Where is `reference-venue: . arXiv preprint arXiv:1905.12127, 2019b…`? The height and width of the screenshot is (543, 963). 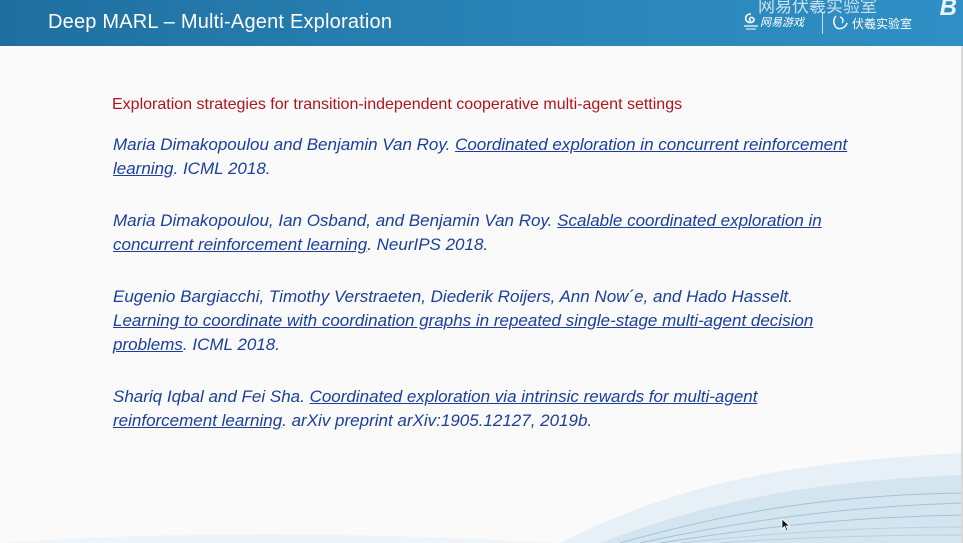
reference-venue: . arXiv preprint arXiv:1905.12127, 2019b… is located at coordinates (437, 420).